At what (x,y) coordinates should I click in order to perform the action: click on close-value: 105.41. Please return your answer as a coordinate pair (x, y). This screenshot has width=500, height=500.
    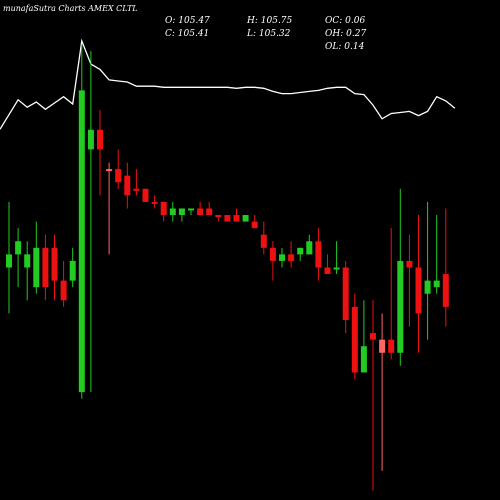
    Looking at the image, I should click on (193, 34).